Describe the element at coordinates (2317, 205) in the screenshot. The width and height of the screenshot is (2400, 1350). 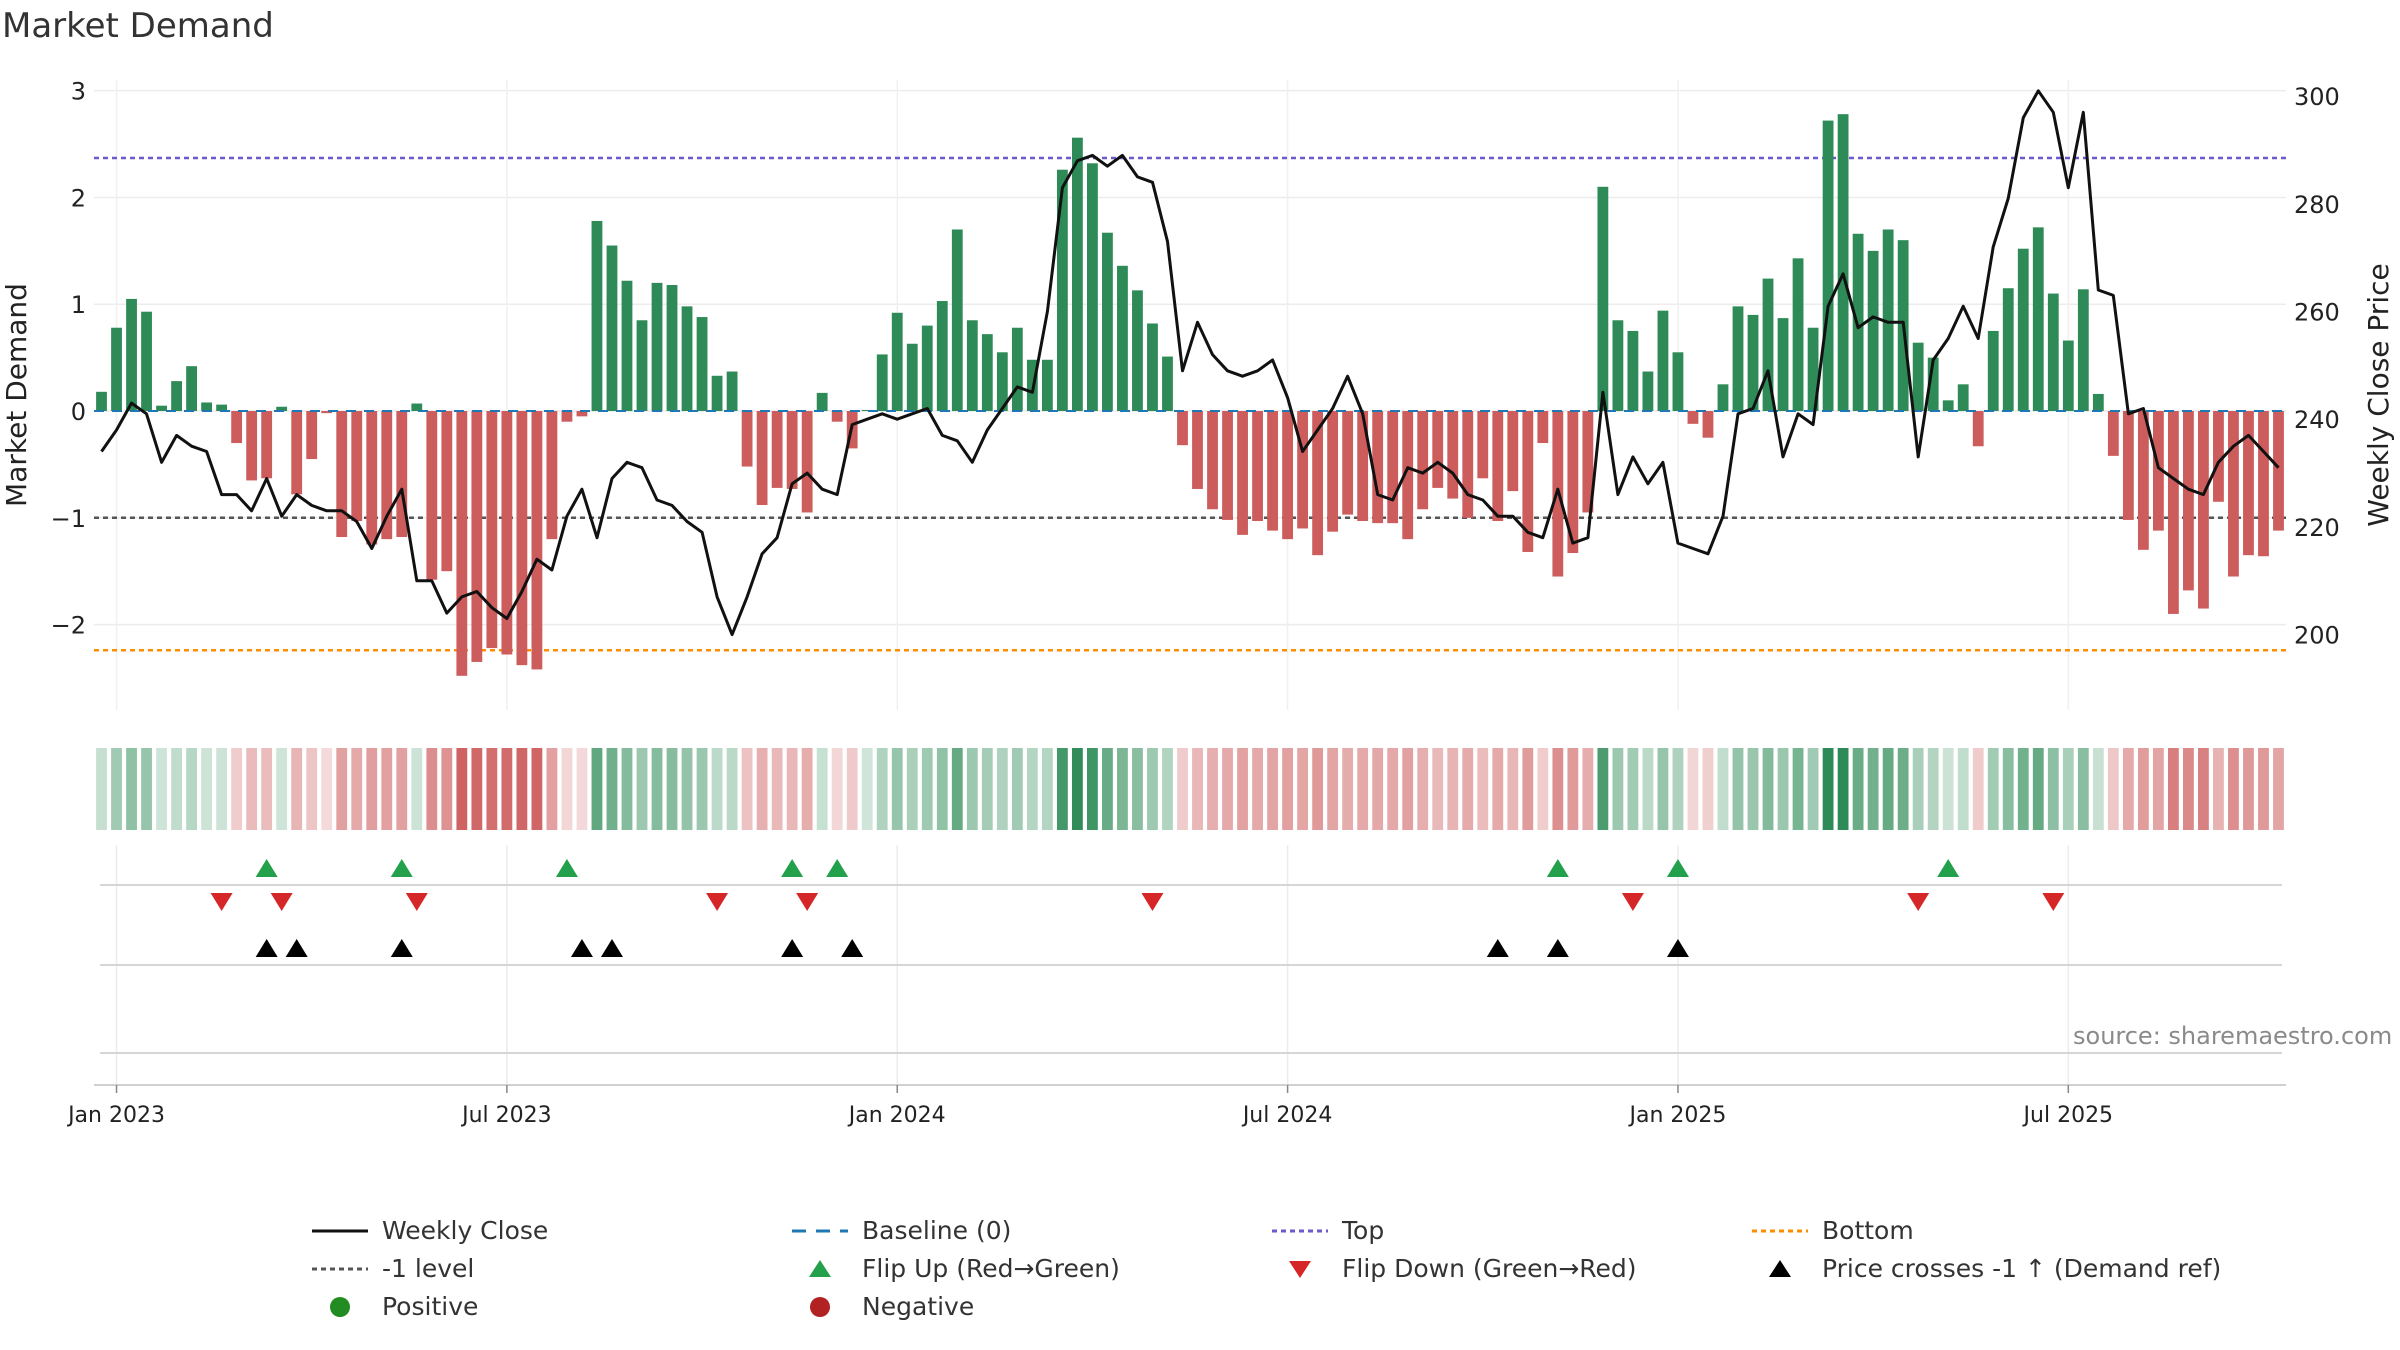
I see `y2-tick-label: 280` at that location.